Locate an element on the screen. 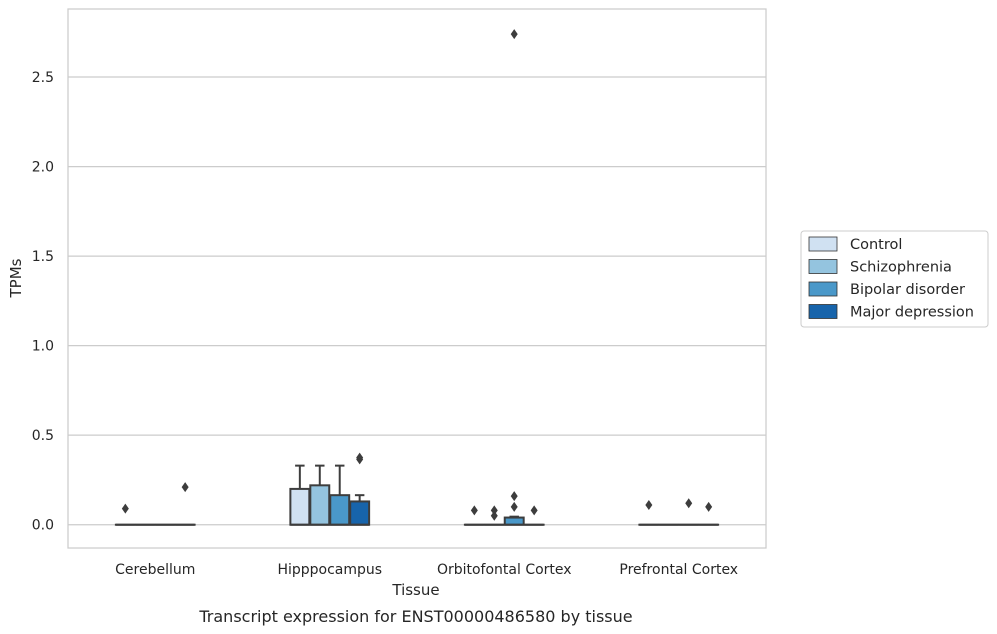 Image resolution: width=997 pixels, height=634 pixels. y-axis-ticks: 0.0 0.5 1.0 1.5 2.0 2.5 is located at coordinates (43, 302).